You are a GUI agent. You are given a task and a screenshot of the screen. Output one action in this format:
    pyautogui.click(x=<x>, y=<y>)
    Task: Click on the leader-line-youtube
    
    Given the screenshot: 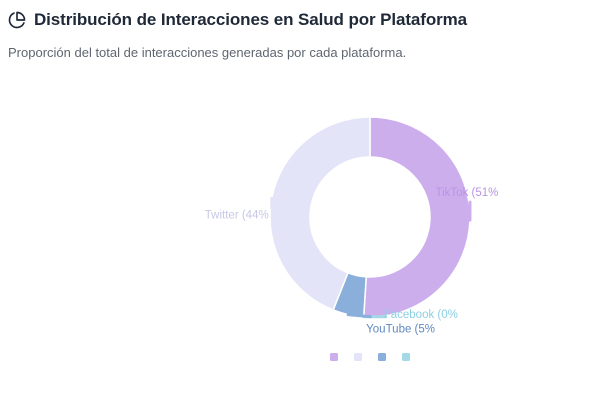 What is the action you would take?
    pyautogui.click(x=359, y=316)
    